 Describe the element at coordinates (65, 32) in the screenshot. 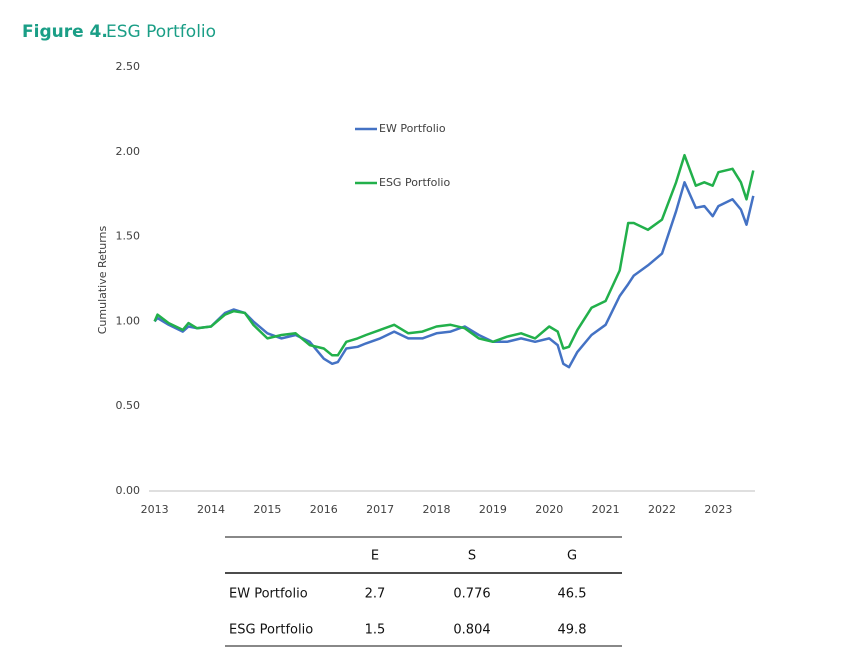

I see `figure-label: Figure 4.` at that location.